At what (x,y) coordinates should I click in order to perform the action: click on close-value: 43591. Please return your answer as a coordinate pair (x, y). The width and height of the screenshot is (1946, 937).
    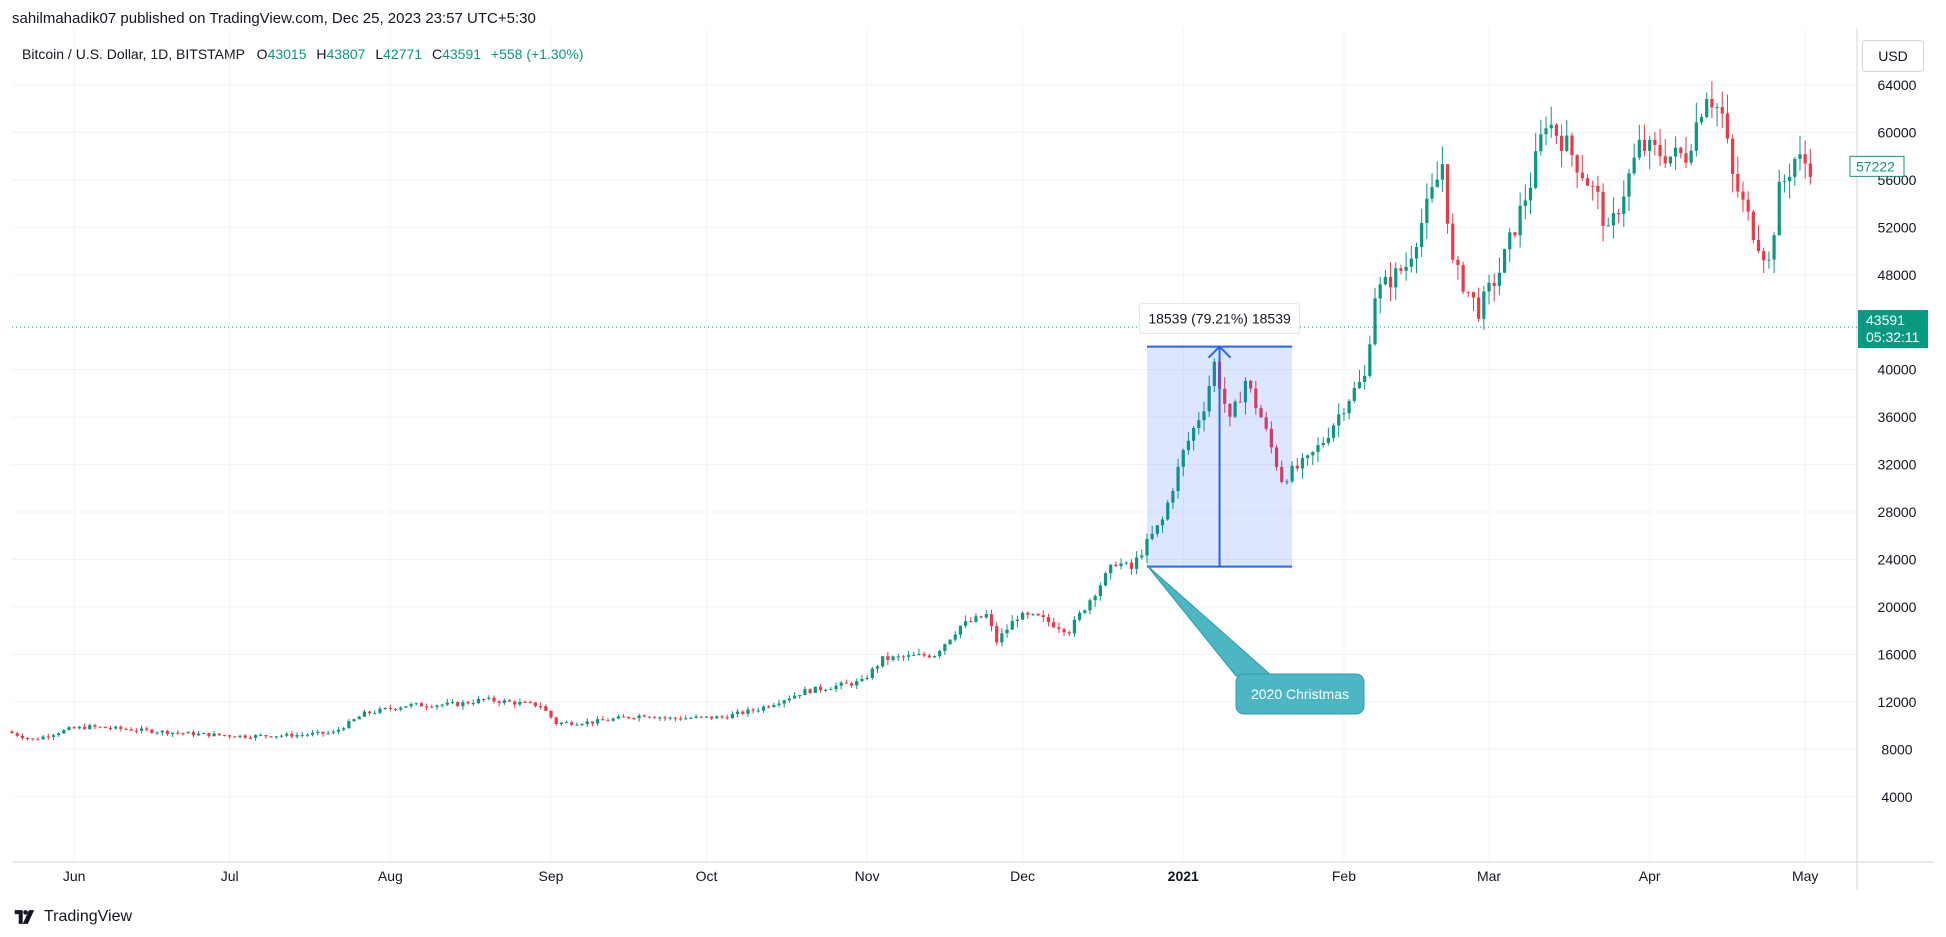
    Looking at the image, I should click on (462, 54).